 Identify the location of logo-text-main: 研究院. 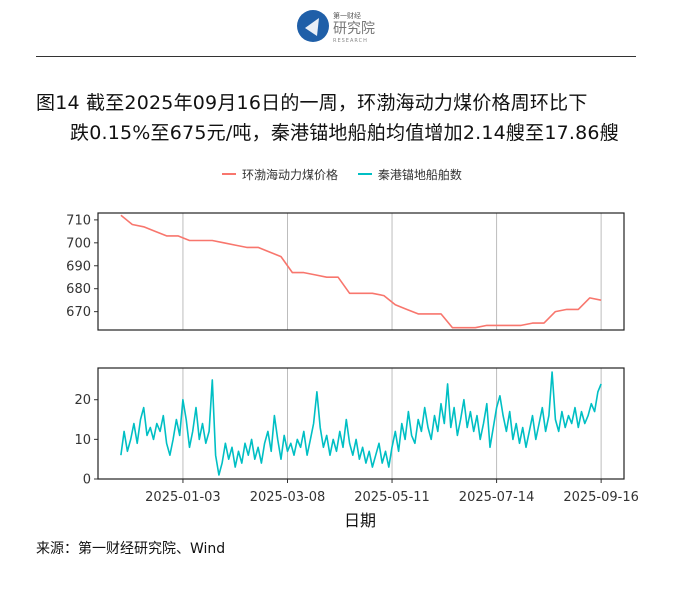
(354, 29).